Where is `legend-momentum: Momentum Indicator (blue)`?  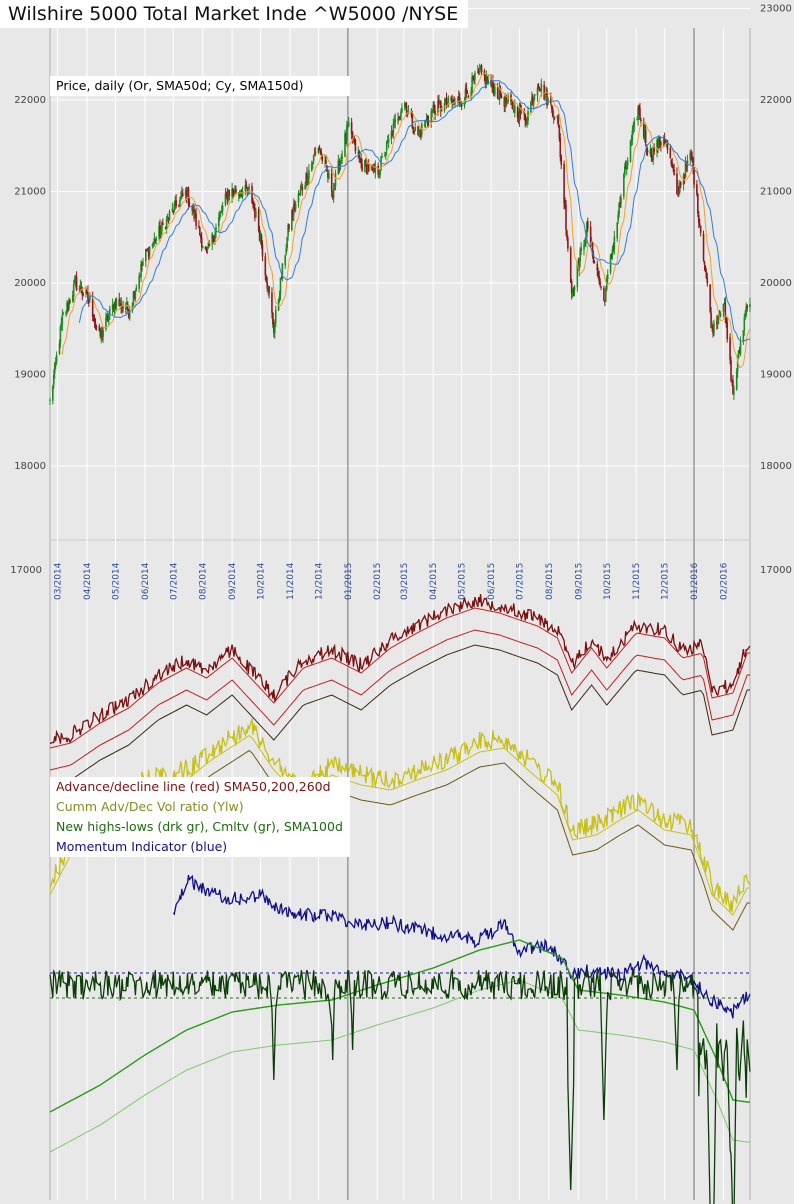
legend-momentum: Momentum Indicator (blue) is located at coordinates (142, 846).